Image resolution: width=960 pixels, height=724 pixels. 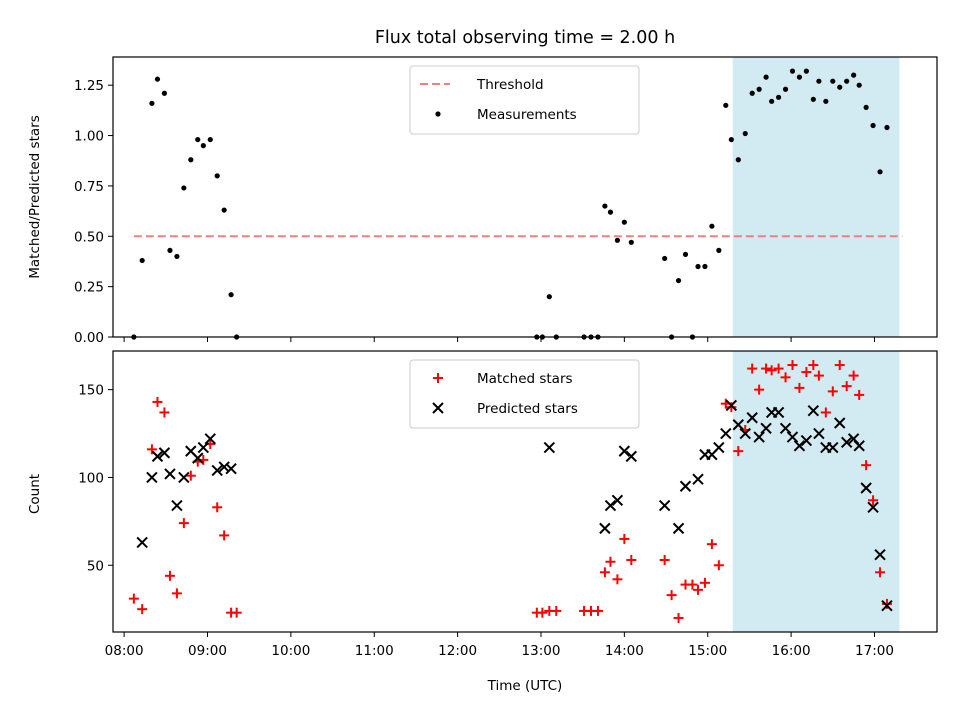 I want to click on x-tick-label: 14:00, so click(x=624, y=651).